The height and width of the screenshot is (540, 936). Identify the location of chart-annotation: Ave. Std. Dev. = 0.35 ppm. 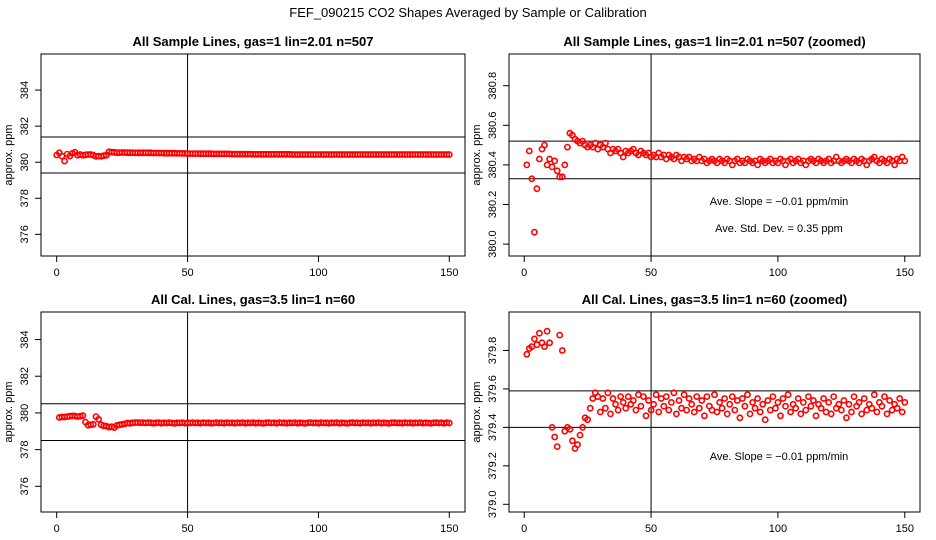
(779, 229).